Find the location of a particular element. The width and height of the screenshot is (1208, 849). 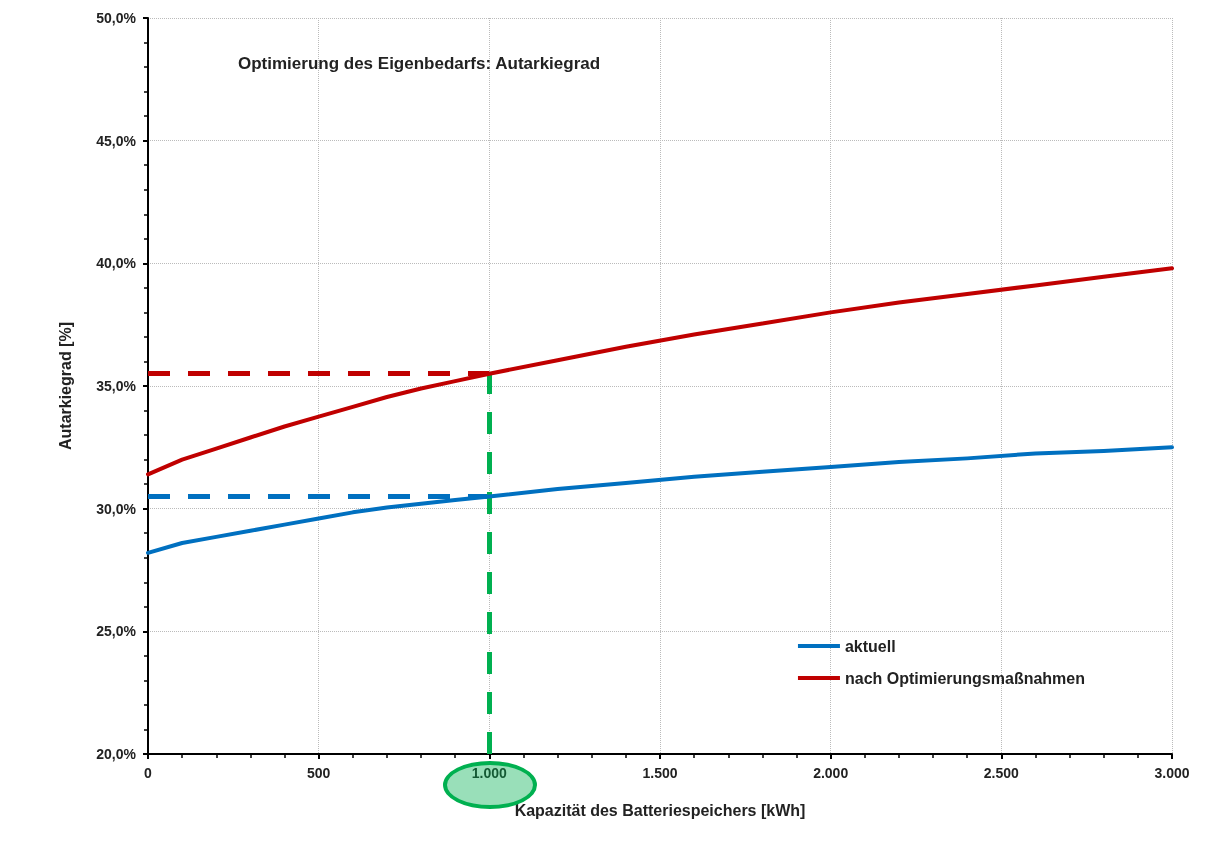

y-tick-label: 20,0% is located at coordinates (116, 754).